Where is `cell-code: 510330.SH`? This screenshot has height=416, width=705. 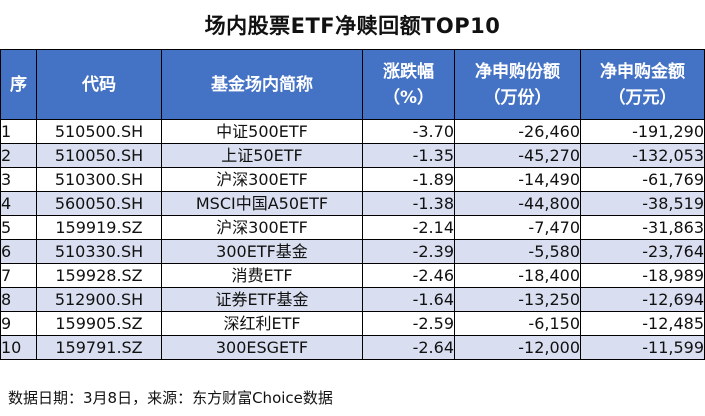
cell-code: 510330.SH is located at coordinates (99, 251).